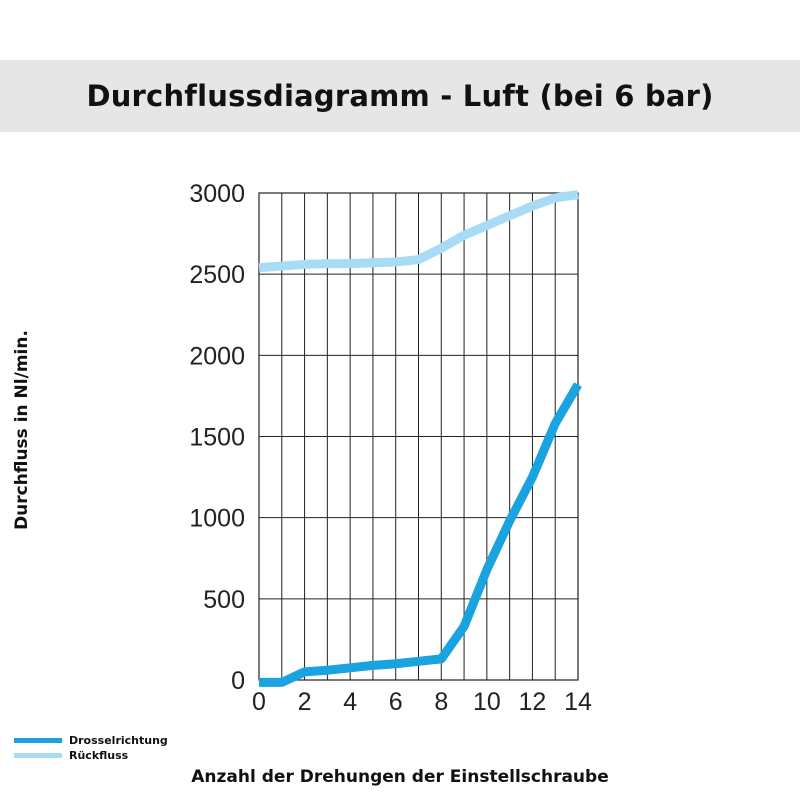 The height and width of the screenshot is (800, 800). I want to click on x-tick-label: 12, so click(533, 702).